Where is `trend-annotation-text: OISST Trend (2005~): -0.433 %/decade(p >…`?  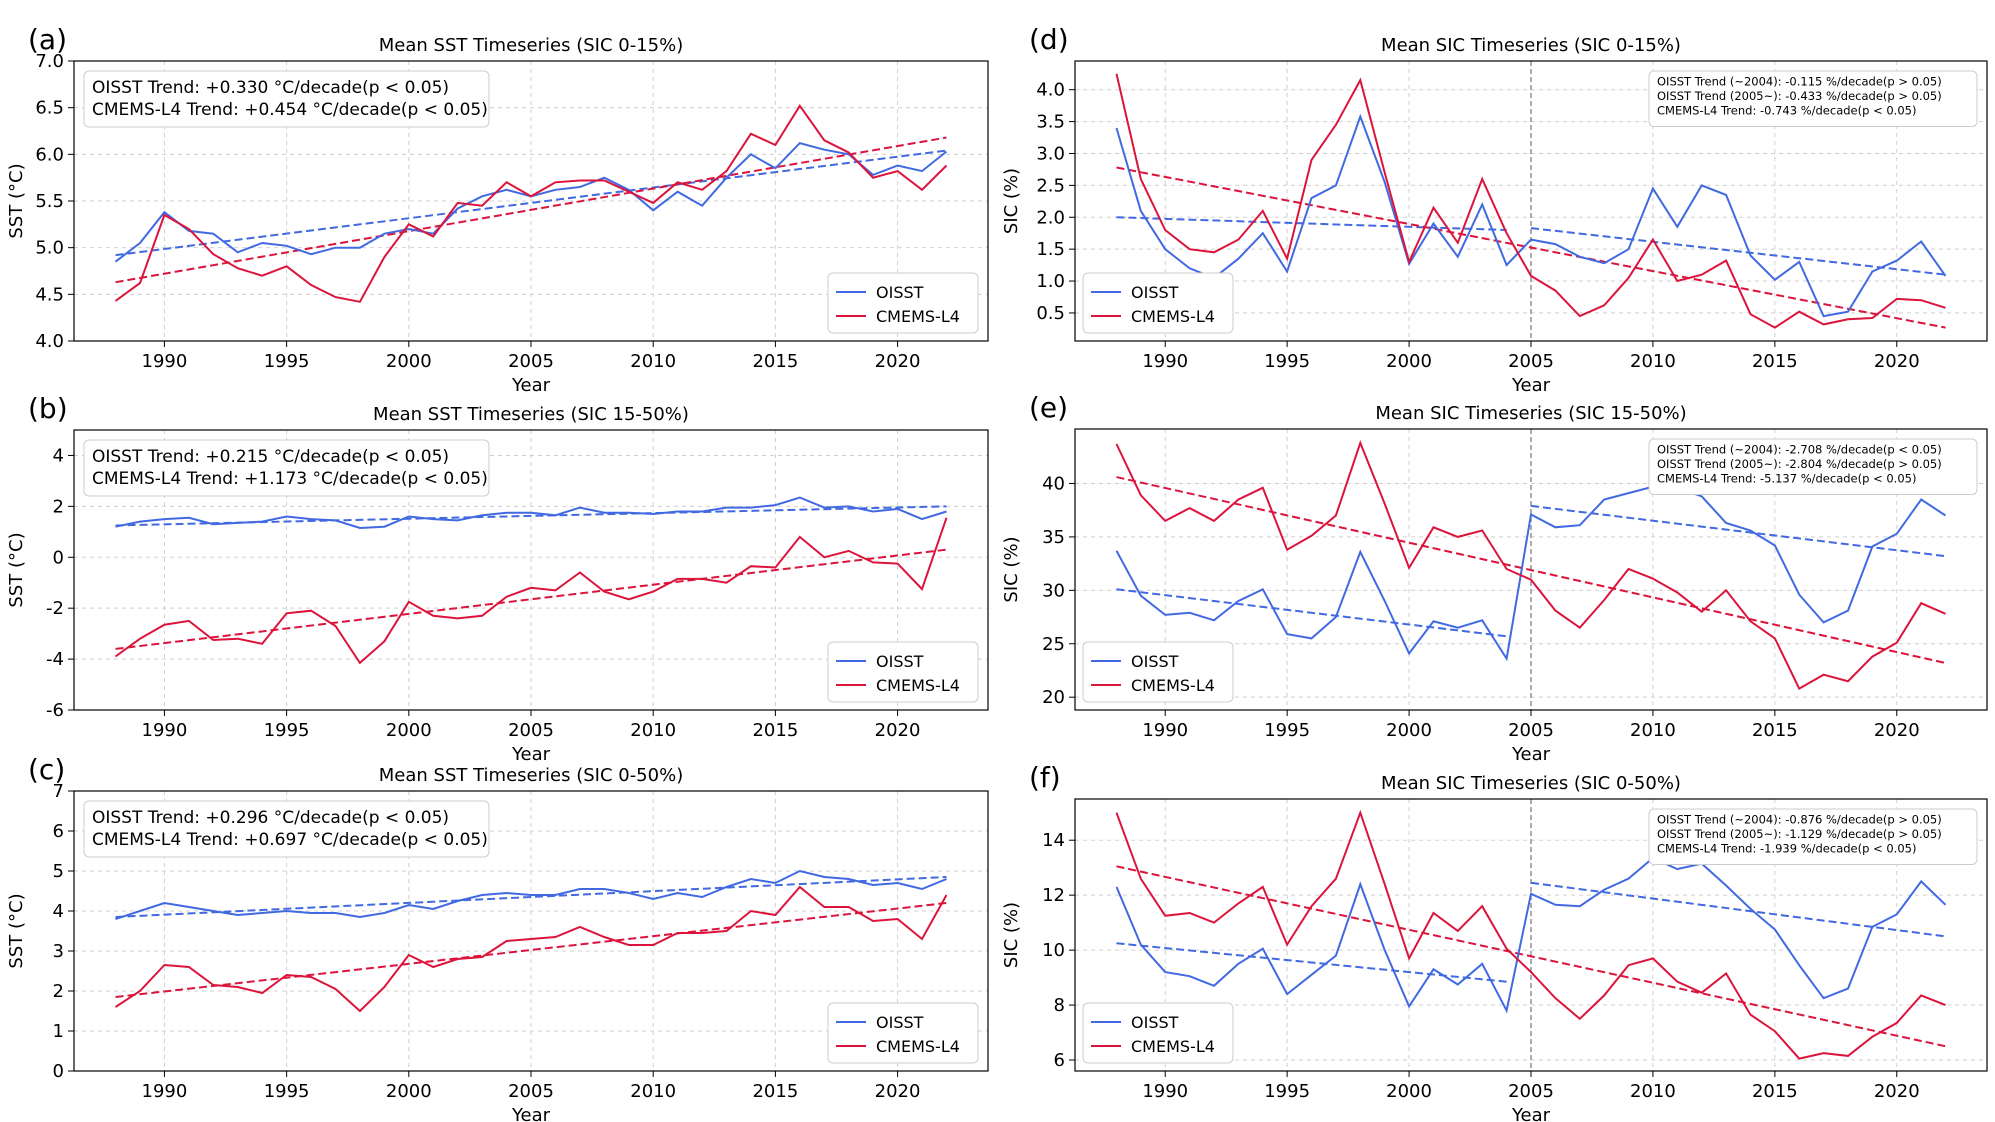
trend-annotation-text: OISST Trend (2005~): -0.433 %/decade(p >… is located at coordinates (1799, 96).